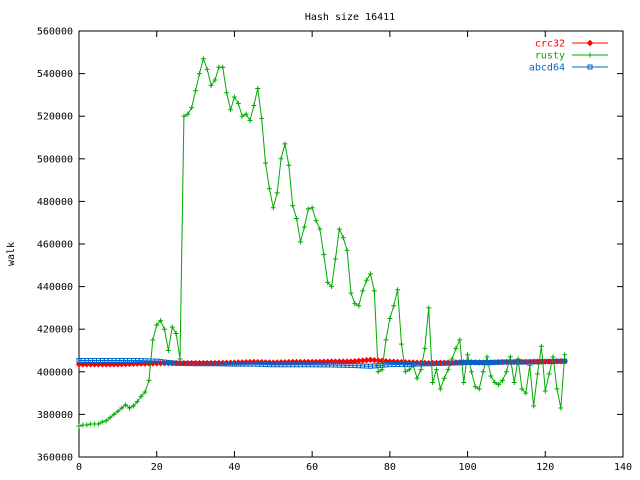 The image size is (640, 480). I want to click on point-crc32, so click(374, 360).